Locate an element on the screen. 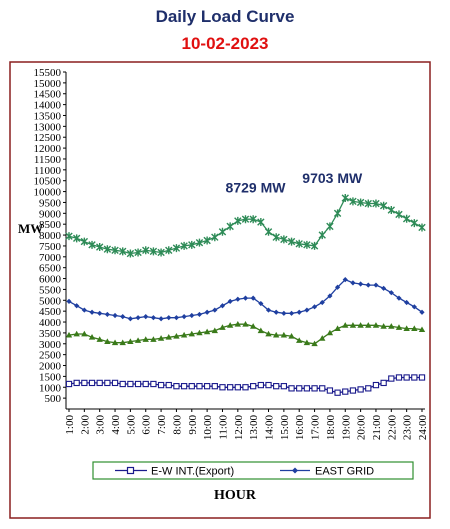 The width and height of the screenshot is (450, 529). x-tick-label: 24:00 is located at coordinates (423, 428).